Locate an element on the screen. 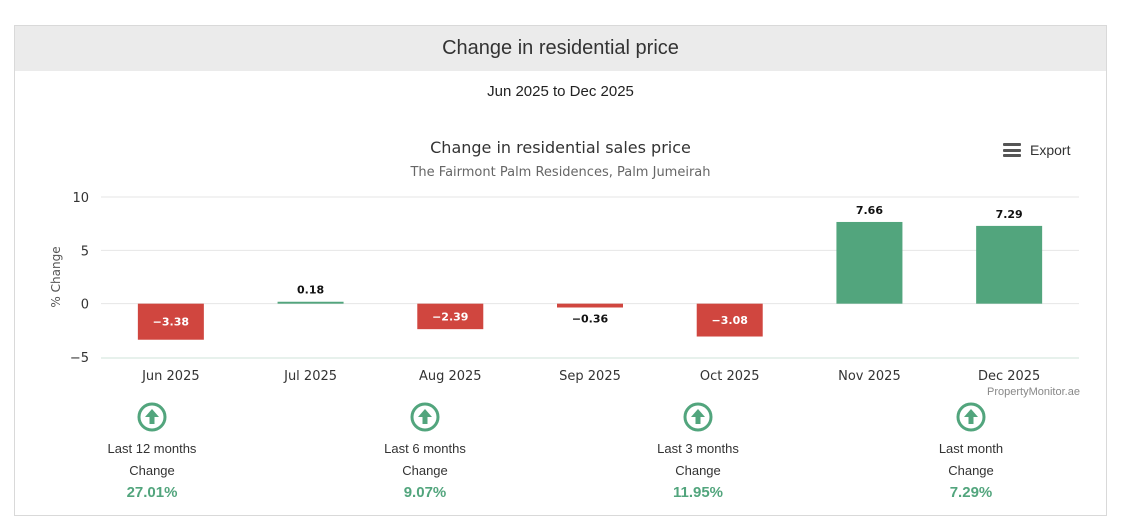  card-title: Change in residential price is located at coordinates (560, 48).